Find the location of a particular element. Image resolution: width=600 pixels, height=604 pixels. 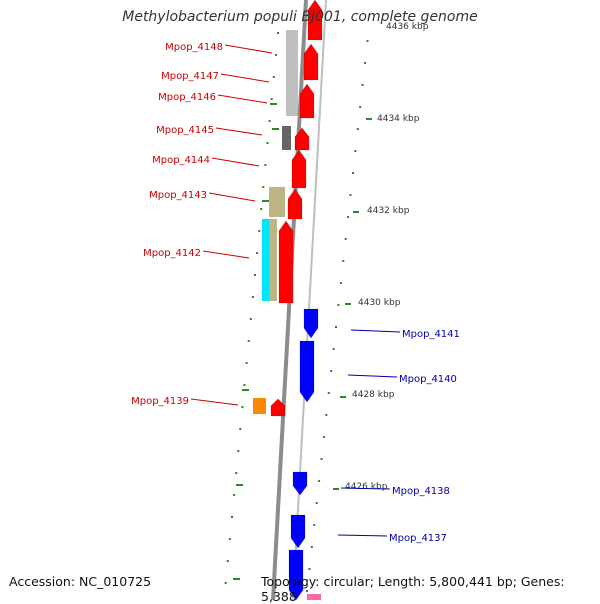

gene-label-mpop-4144: Mpop_4144 is located at coordinates (181, 160).